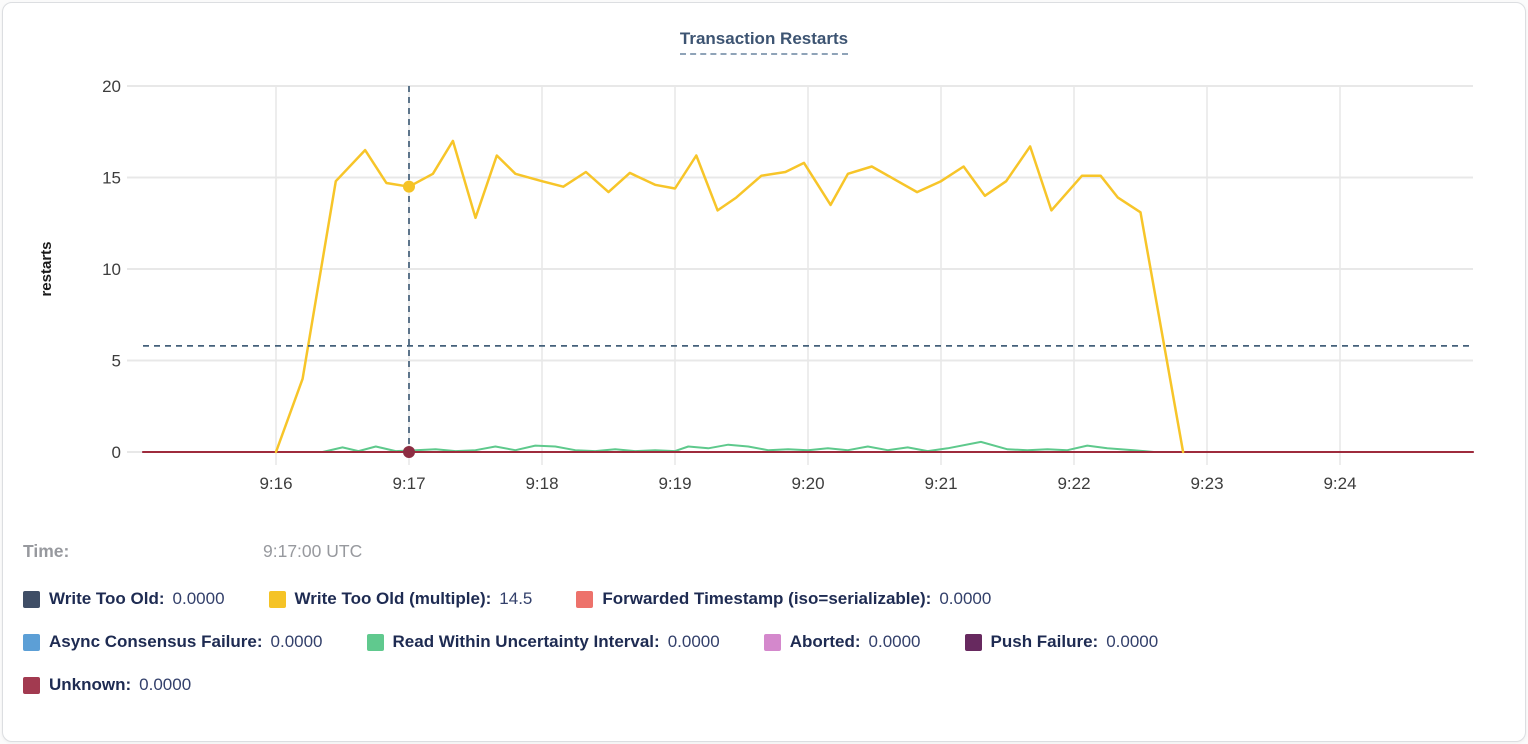 The height and width of the screenshot is (744, 1528). I want to click on legend-series-value: 14.5, so click(516, 598).